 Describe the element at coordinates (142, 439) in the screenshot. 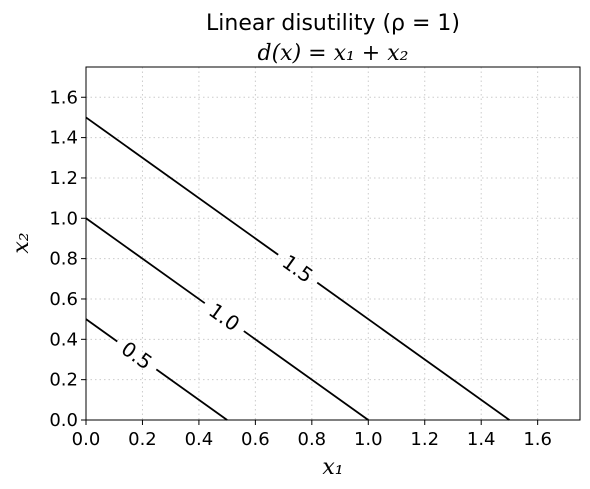

I see `x-tick-label-1: 0.2` at that location.